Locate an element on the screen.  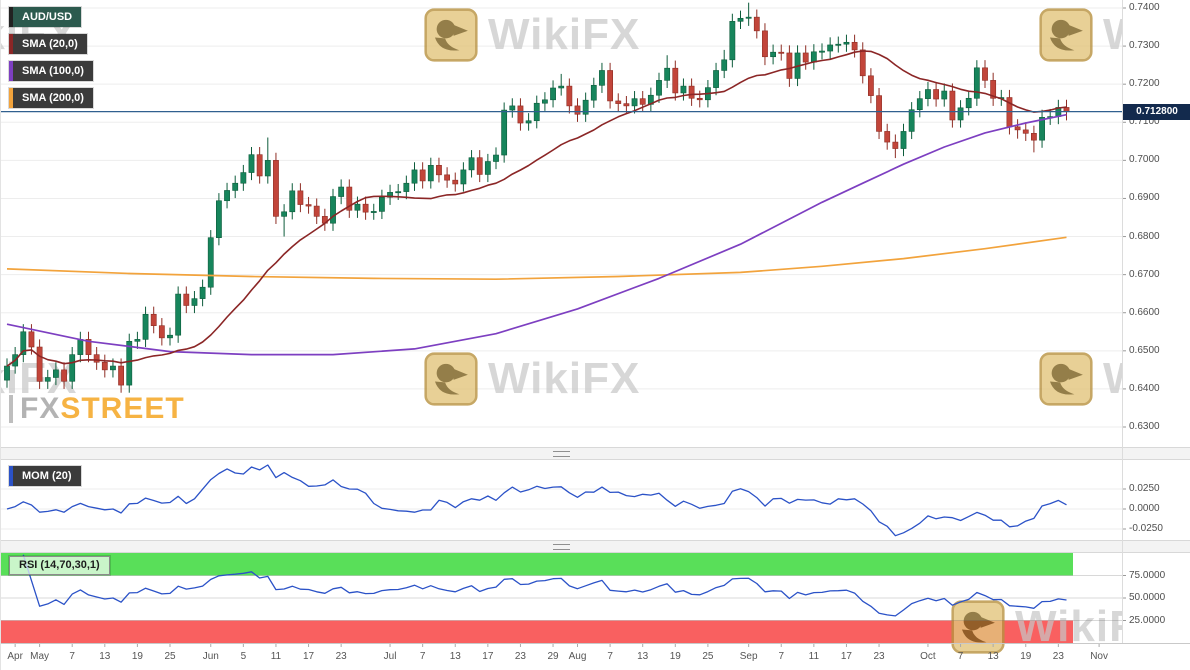
legend-item-label: SMA (20,0) is located at coordinates (50, 44).